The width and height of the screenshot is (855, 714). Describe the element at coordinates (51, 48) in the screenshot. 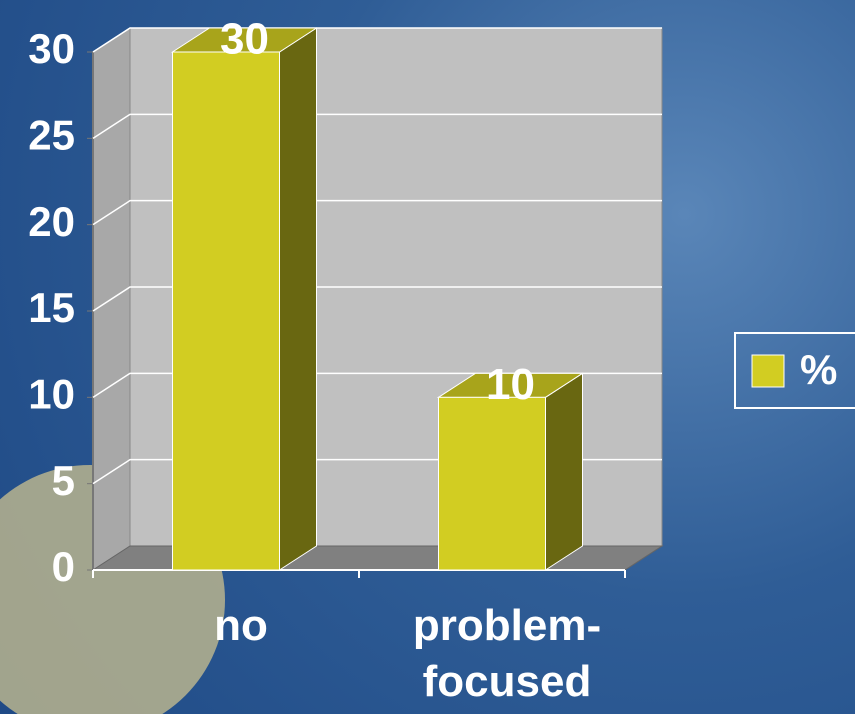

I see `y-tick-label: 30` at that location.